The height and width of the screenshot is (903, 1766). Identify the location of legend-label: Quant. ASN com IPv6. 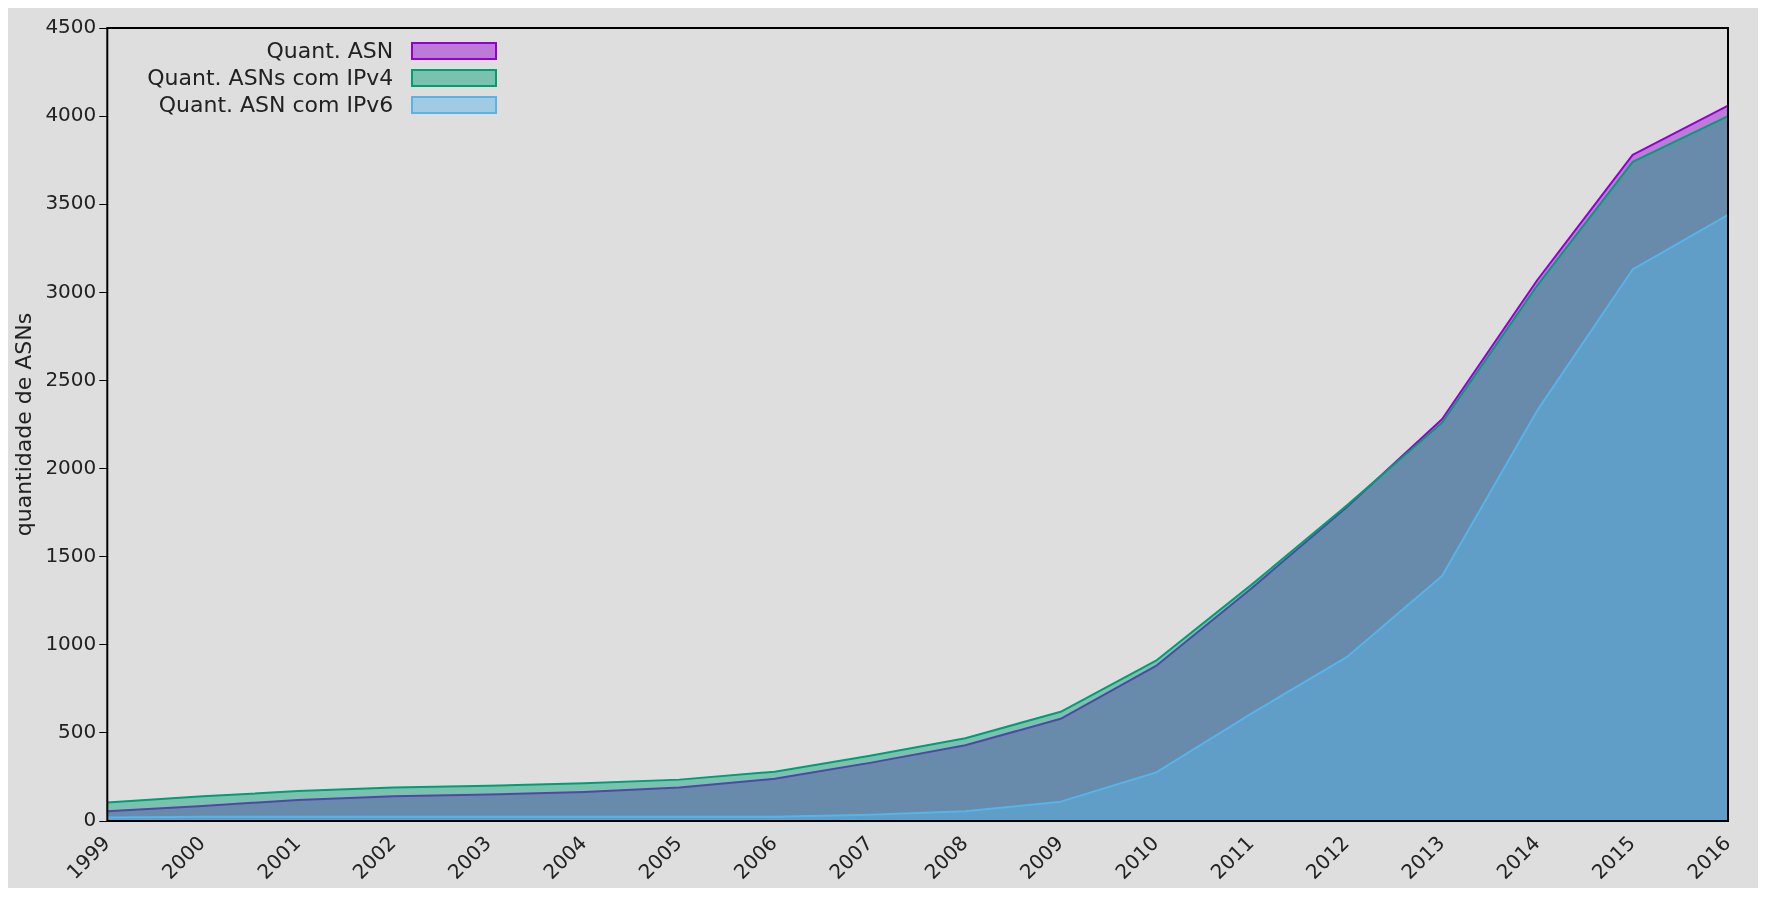
(276, 104).